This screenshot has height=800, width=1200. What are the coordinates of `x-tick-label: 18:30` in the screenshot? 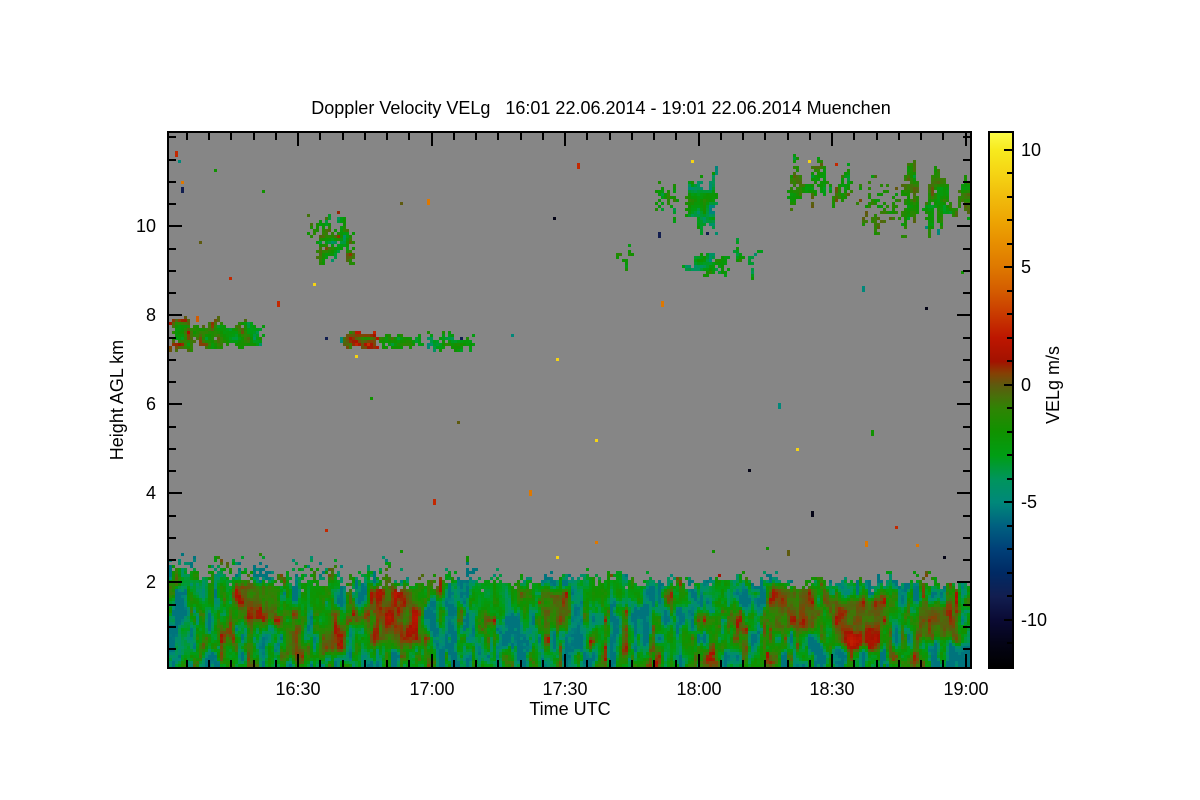 It's located at (832, 689).